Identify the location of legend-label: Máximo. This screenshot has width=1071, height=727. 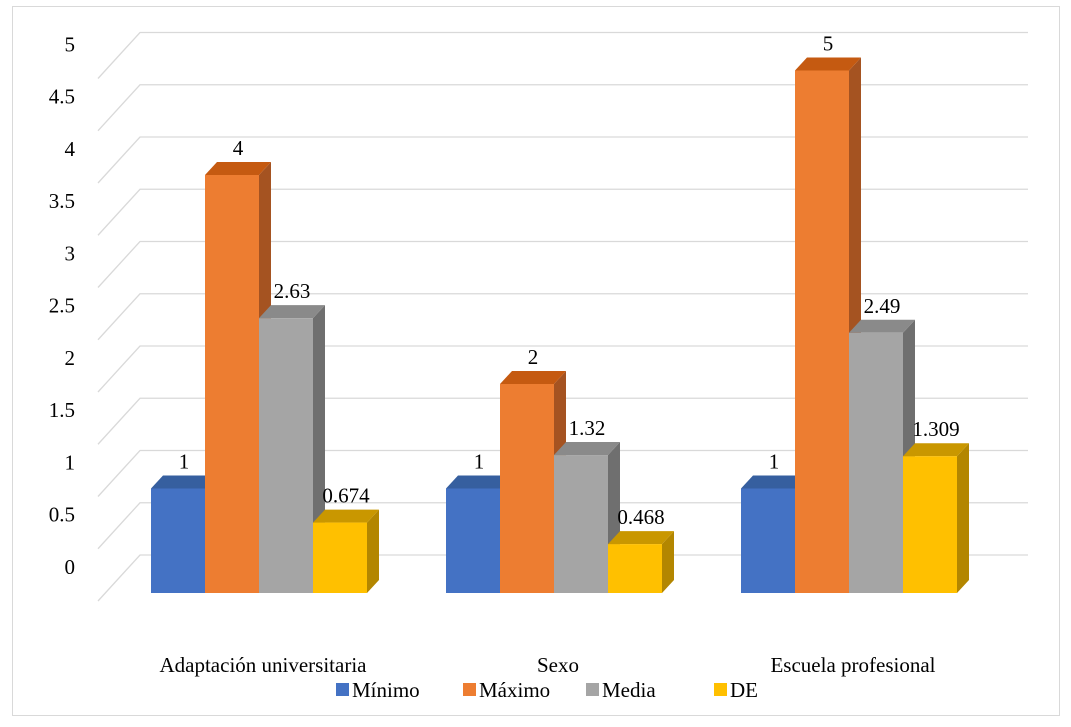
(514, 690).